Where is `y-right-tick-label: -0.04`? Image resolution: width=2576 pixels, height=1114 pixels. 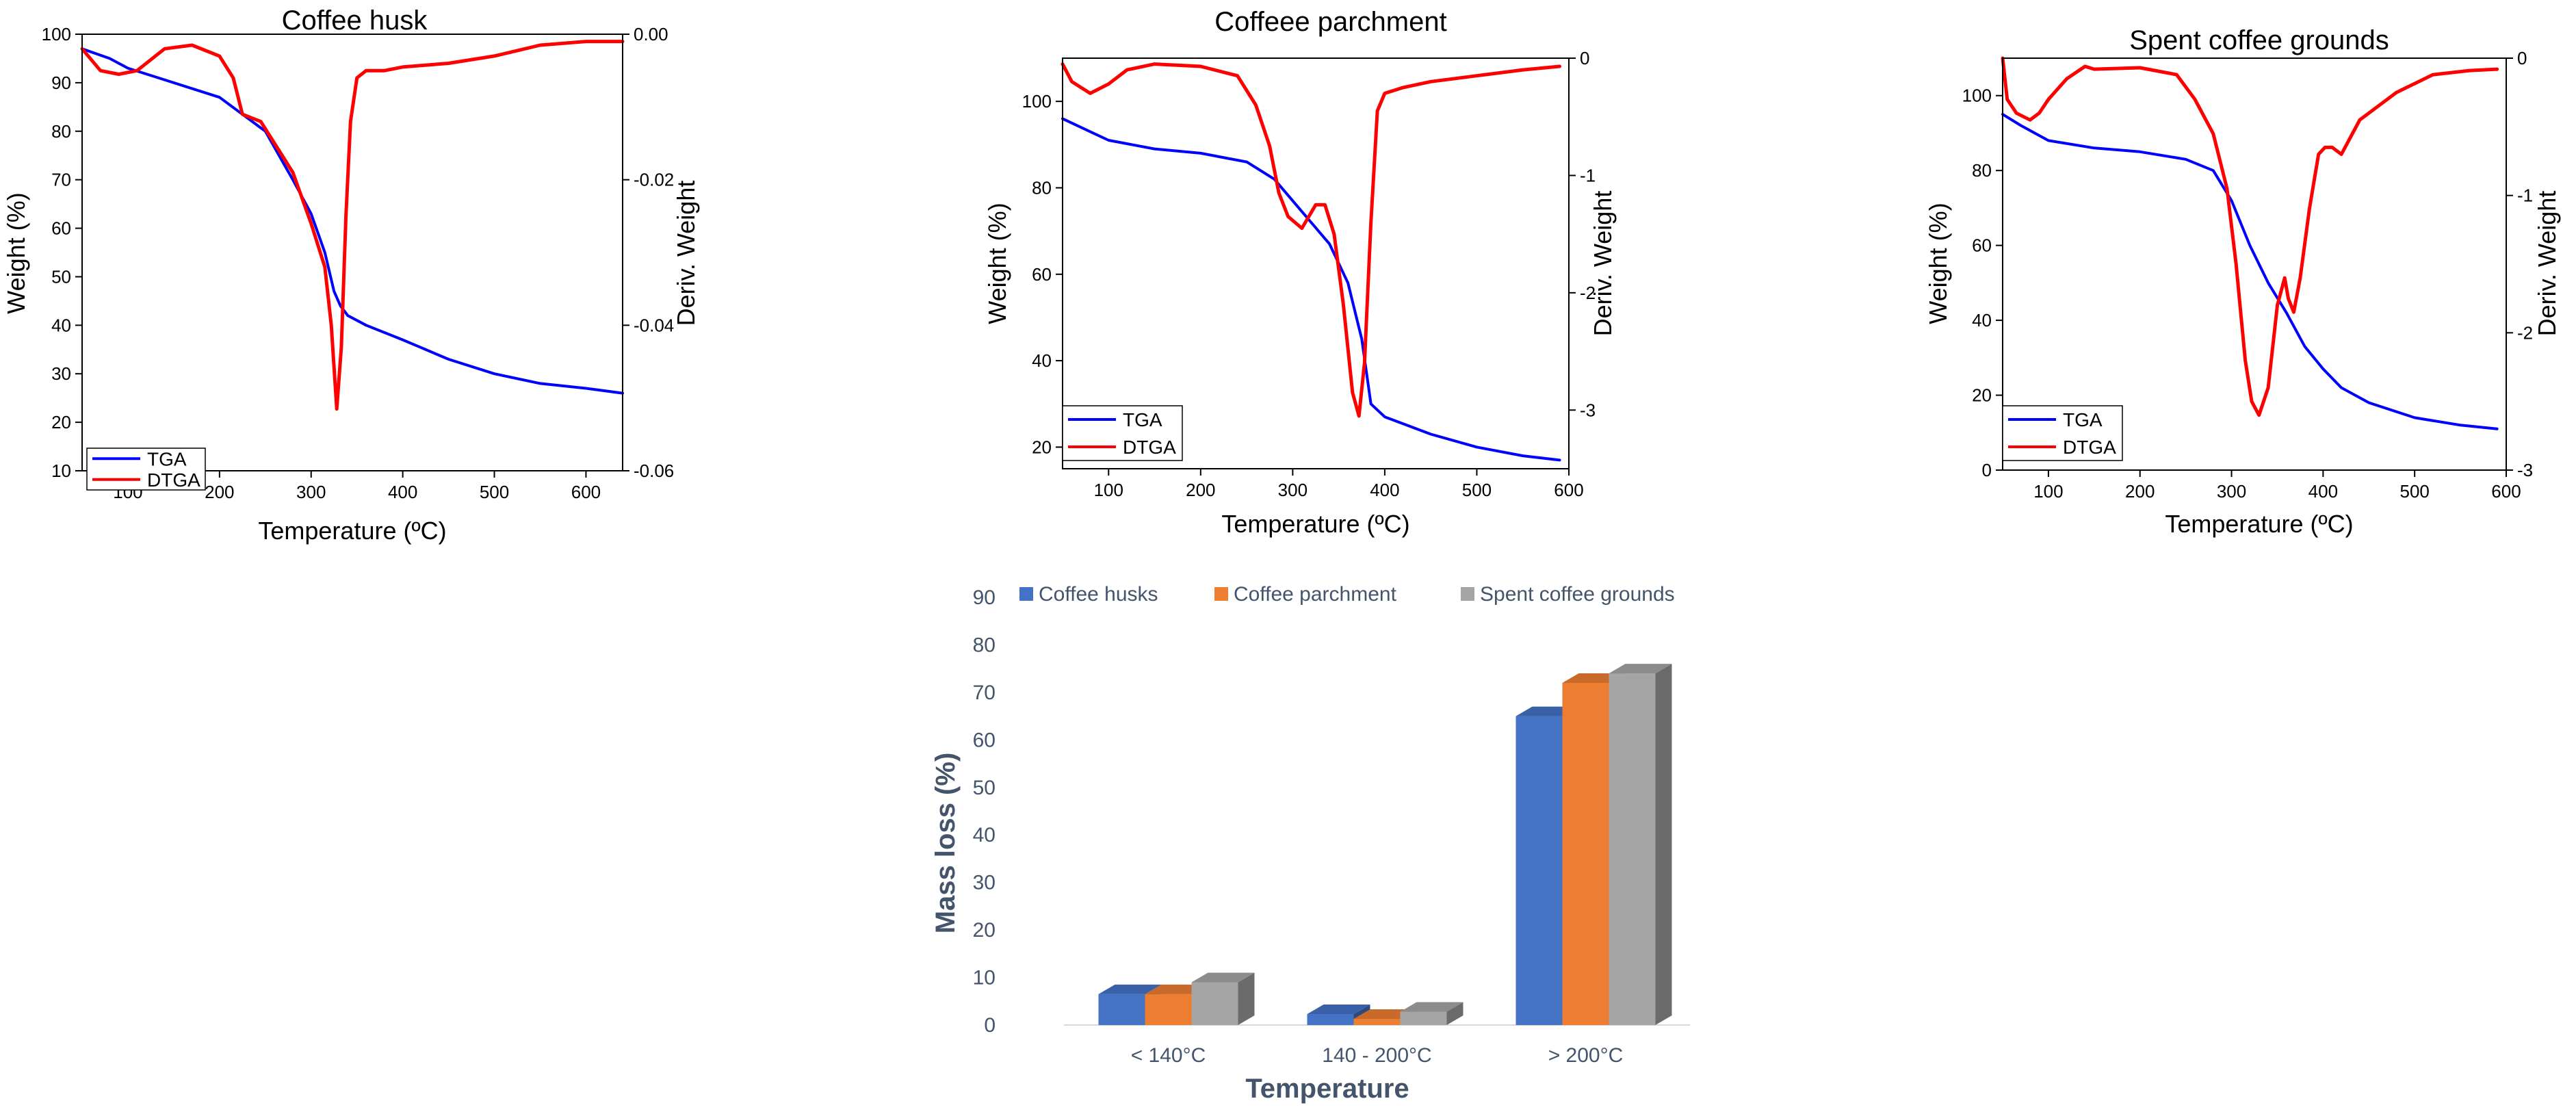
y-right-tick-label: -0.04 is located at coordinates (654, 325).